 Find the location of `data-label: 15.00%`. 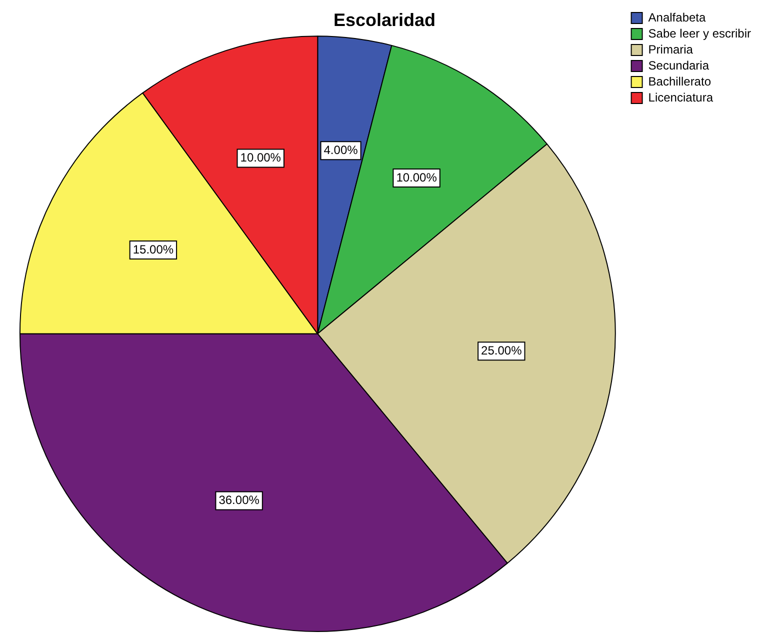

data-label: 15.00% is located at coordinates (153, 249).